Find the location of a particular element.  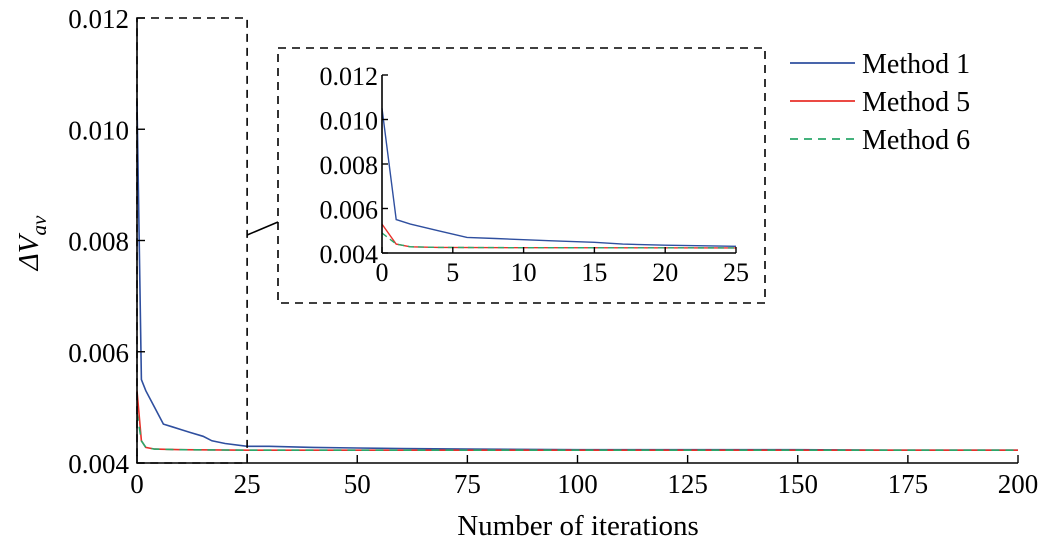

x-axis-title: Number of iterations is located at coordinates (578, 526).